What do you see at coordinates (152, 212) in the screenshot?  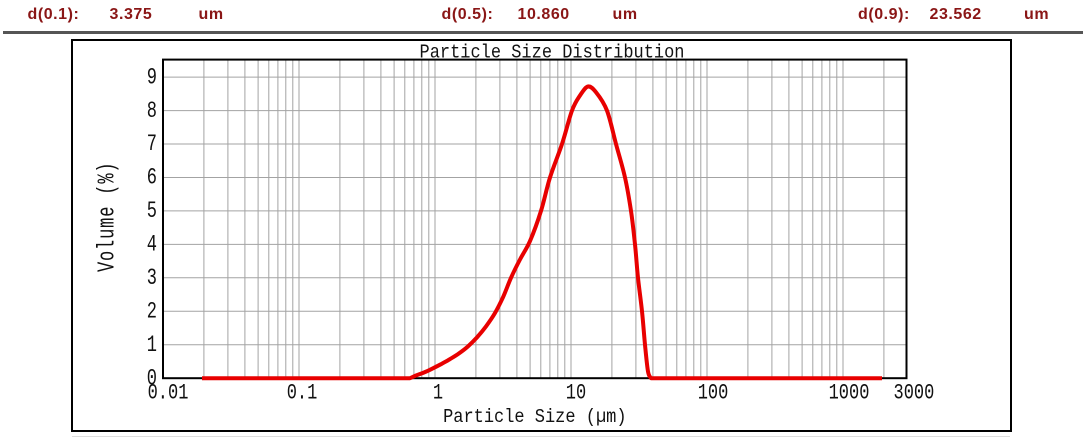 I see `svg-text: 5` at bounding box center [152, 212].